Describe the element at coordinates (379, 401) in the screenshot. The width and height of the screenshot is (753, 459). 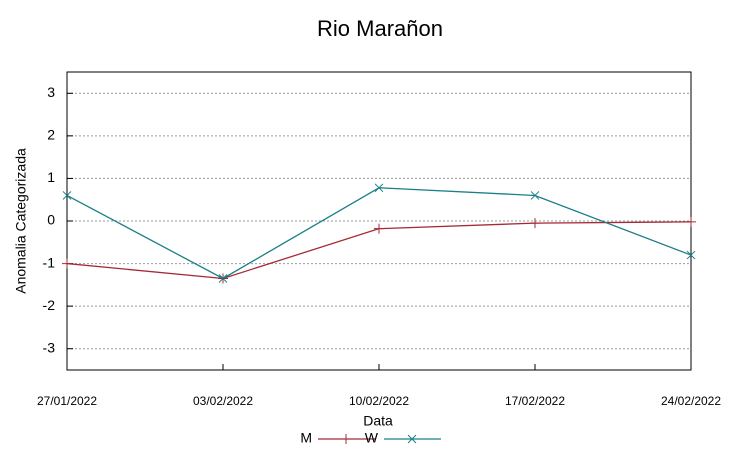
I see `x-tick-label: 10/02/2022` at that location.